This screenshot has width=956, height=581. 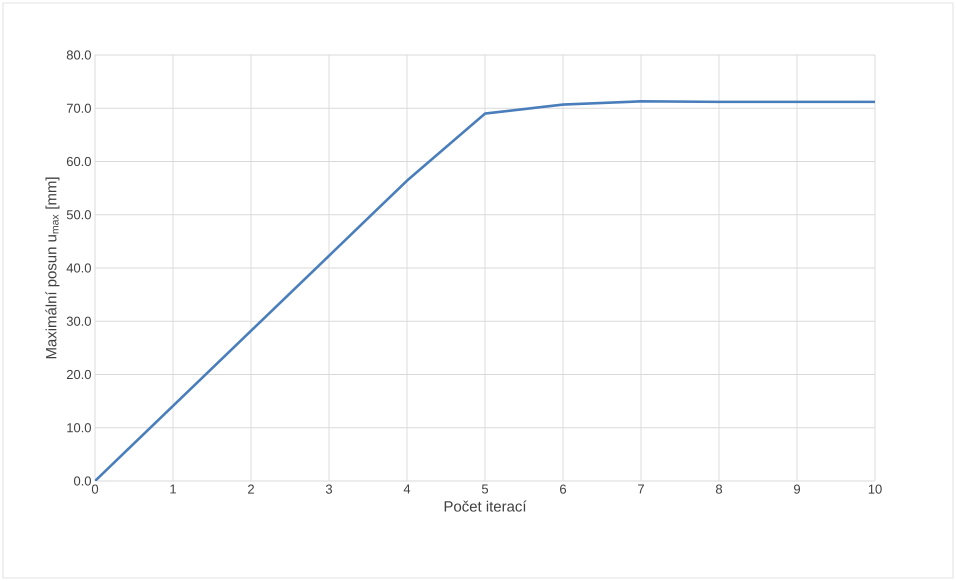 What do you see at coordinates (251, 489) in the screenshot?
I see `x-tick-label: 2` at bounding box center [251, 489].